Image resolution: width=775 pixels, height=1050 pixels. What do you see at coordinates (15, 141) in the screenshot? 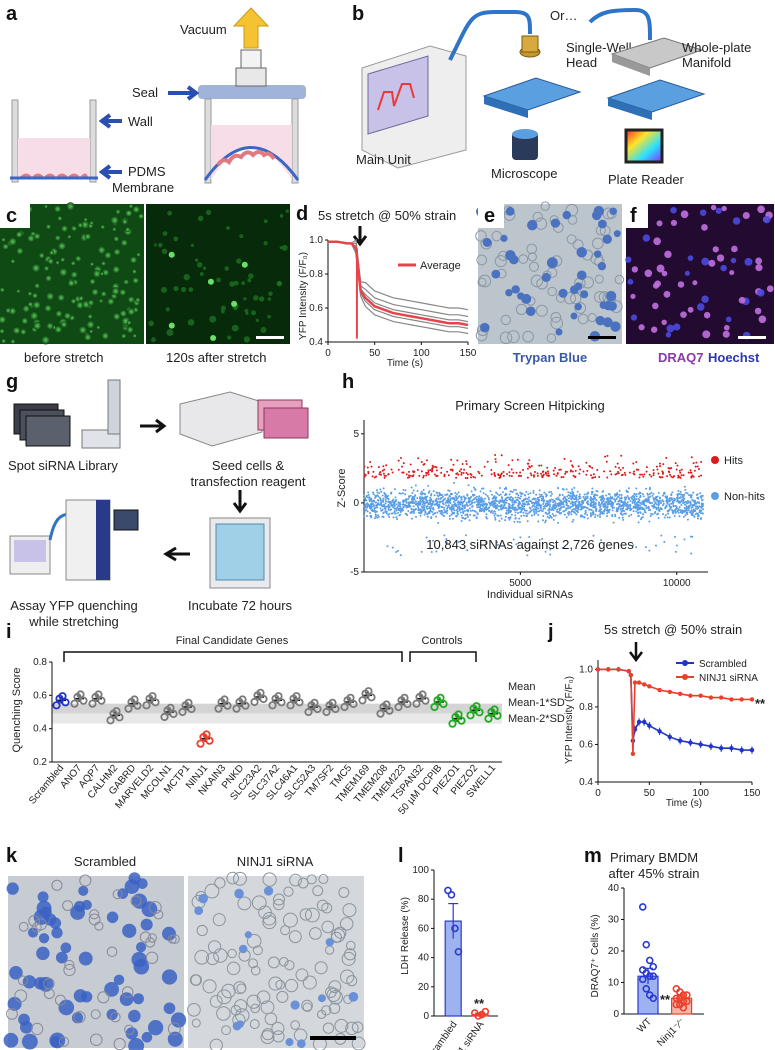
I see `well-wall-left` at bounding box center [15, 141].